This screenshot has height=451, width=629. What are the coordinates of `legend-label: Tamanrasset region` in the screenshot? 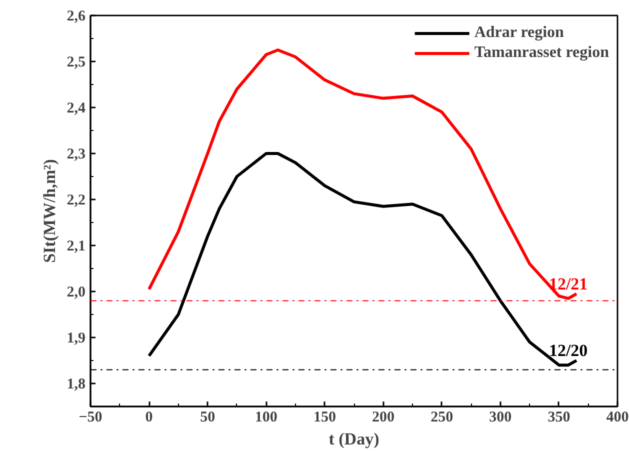 It's located at (541, 53).